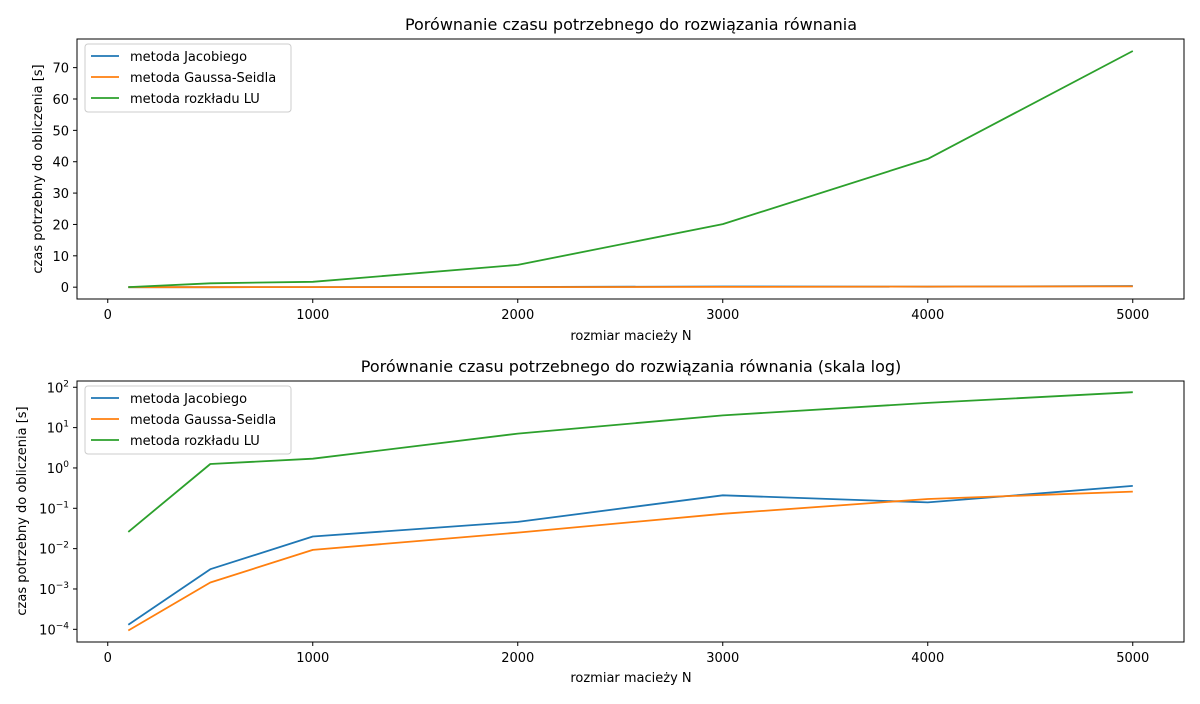 The height and width of the screenshot is (704, 1200). I want to click on y-tick-label: 30, so click(60, 194).